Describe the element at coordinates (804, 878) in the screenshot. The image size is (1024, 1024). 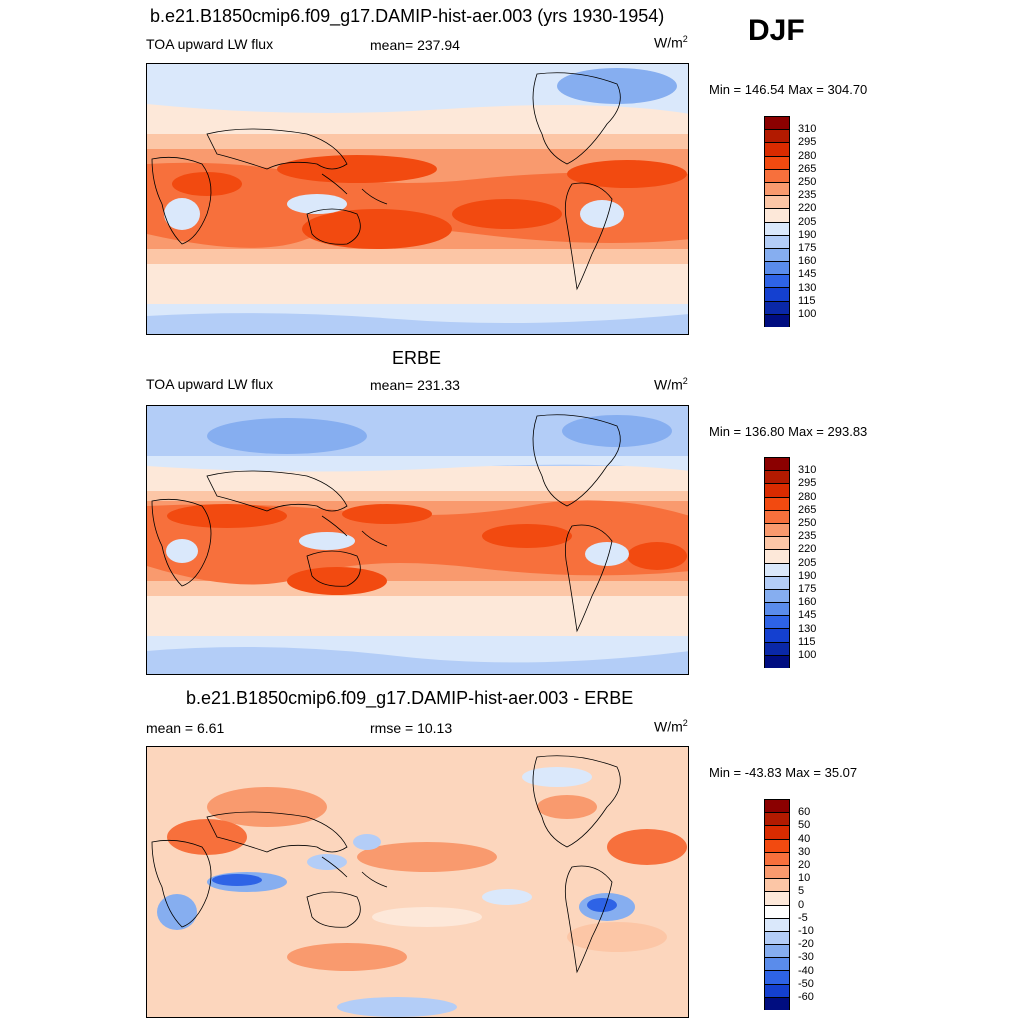
I see `colorbar-tick-label: 10` at that location.